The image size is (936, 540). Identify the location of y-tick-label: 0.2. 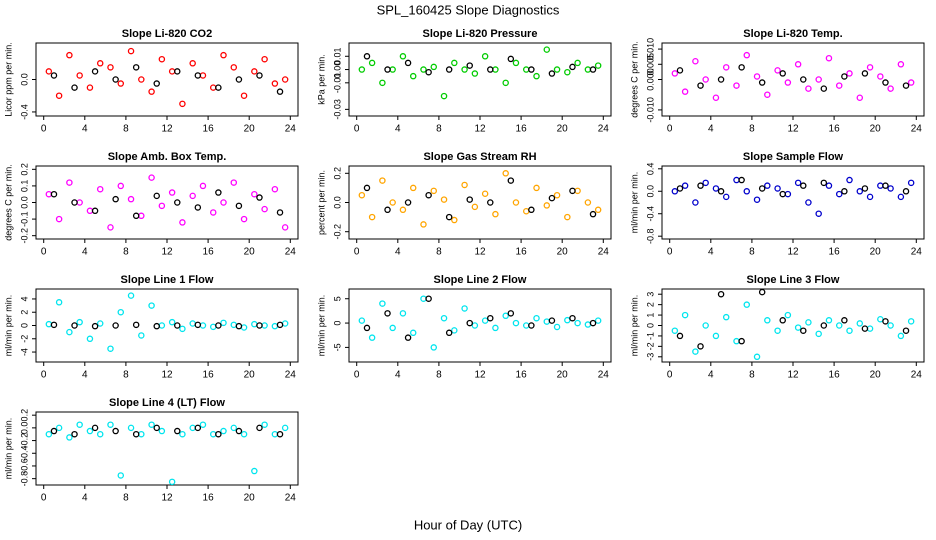
(24, 169).